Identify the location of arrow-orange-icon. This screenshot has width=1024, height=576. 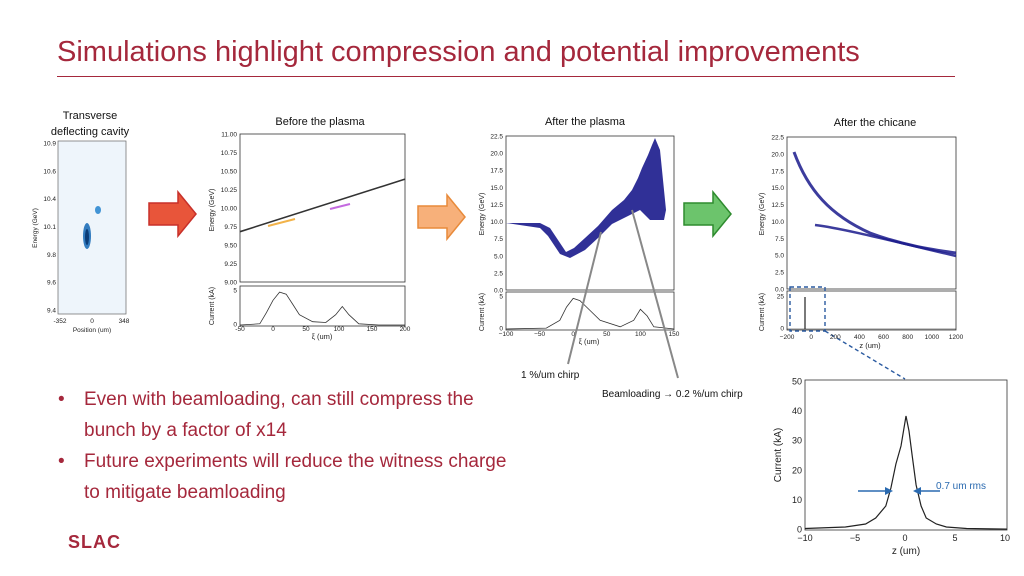
(441, 217).